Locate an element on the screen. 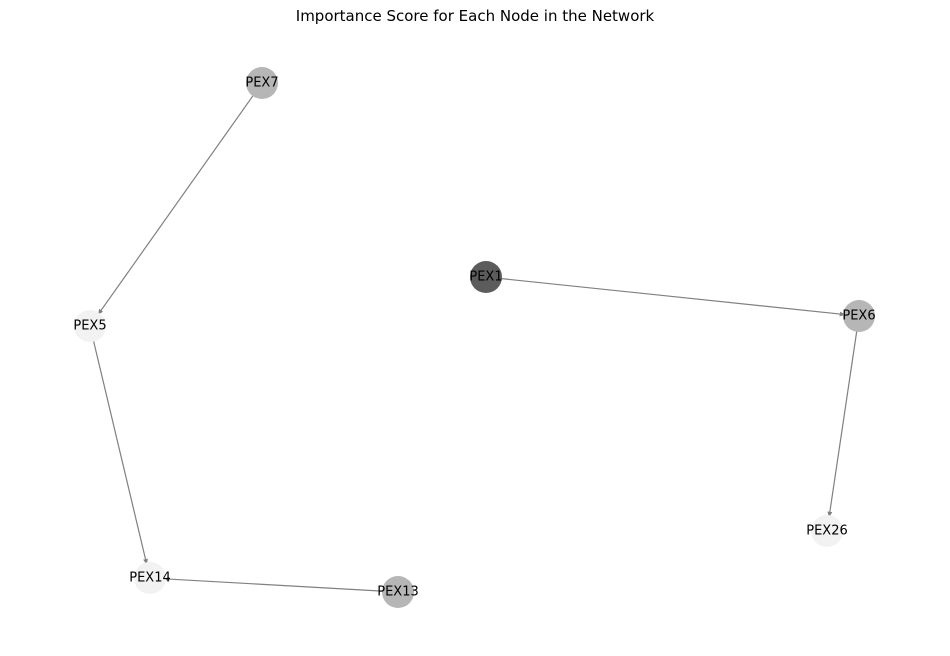 This screenshot has width=950, height=656. edge-pex6-pex26 is located at coordinates (843, 421).